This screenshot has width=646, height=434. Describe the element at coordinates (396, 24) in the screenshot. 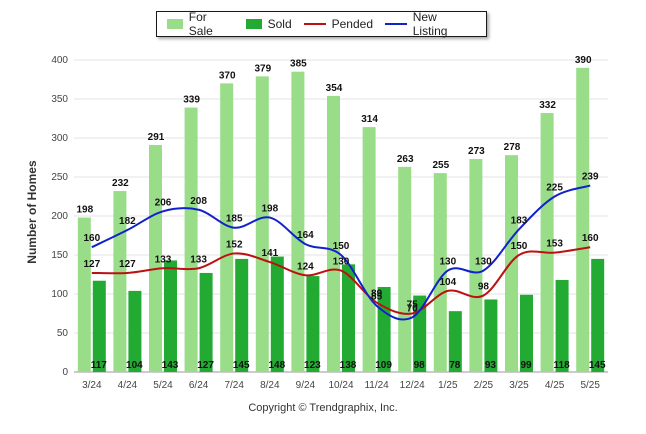

I see `legend-swatch-new-listing` at that location.